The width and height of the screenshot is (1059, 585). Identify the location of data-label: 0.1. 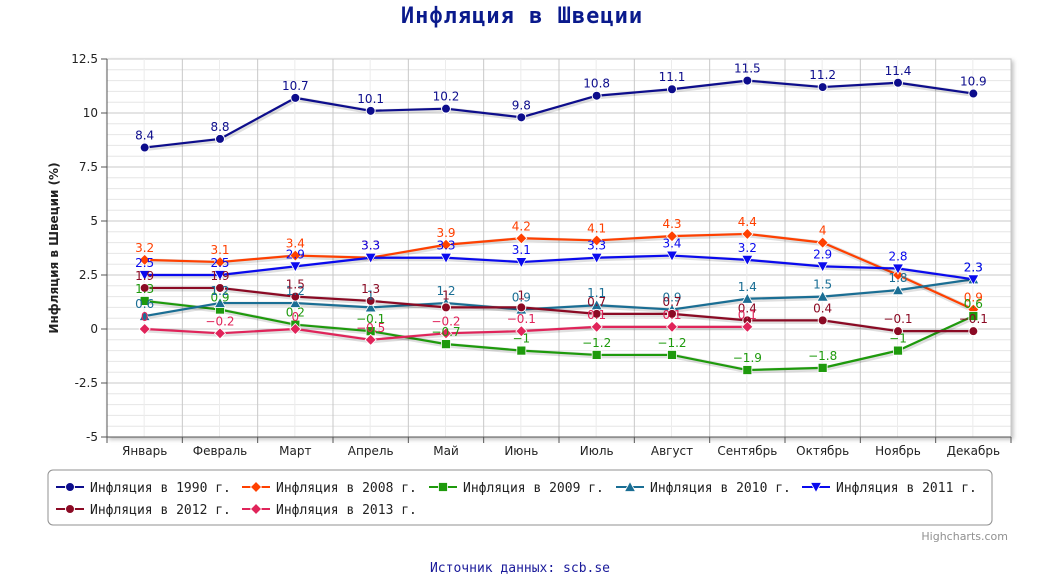
(747, 315).